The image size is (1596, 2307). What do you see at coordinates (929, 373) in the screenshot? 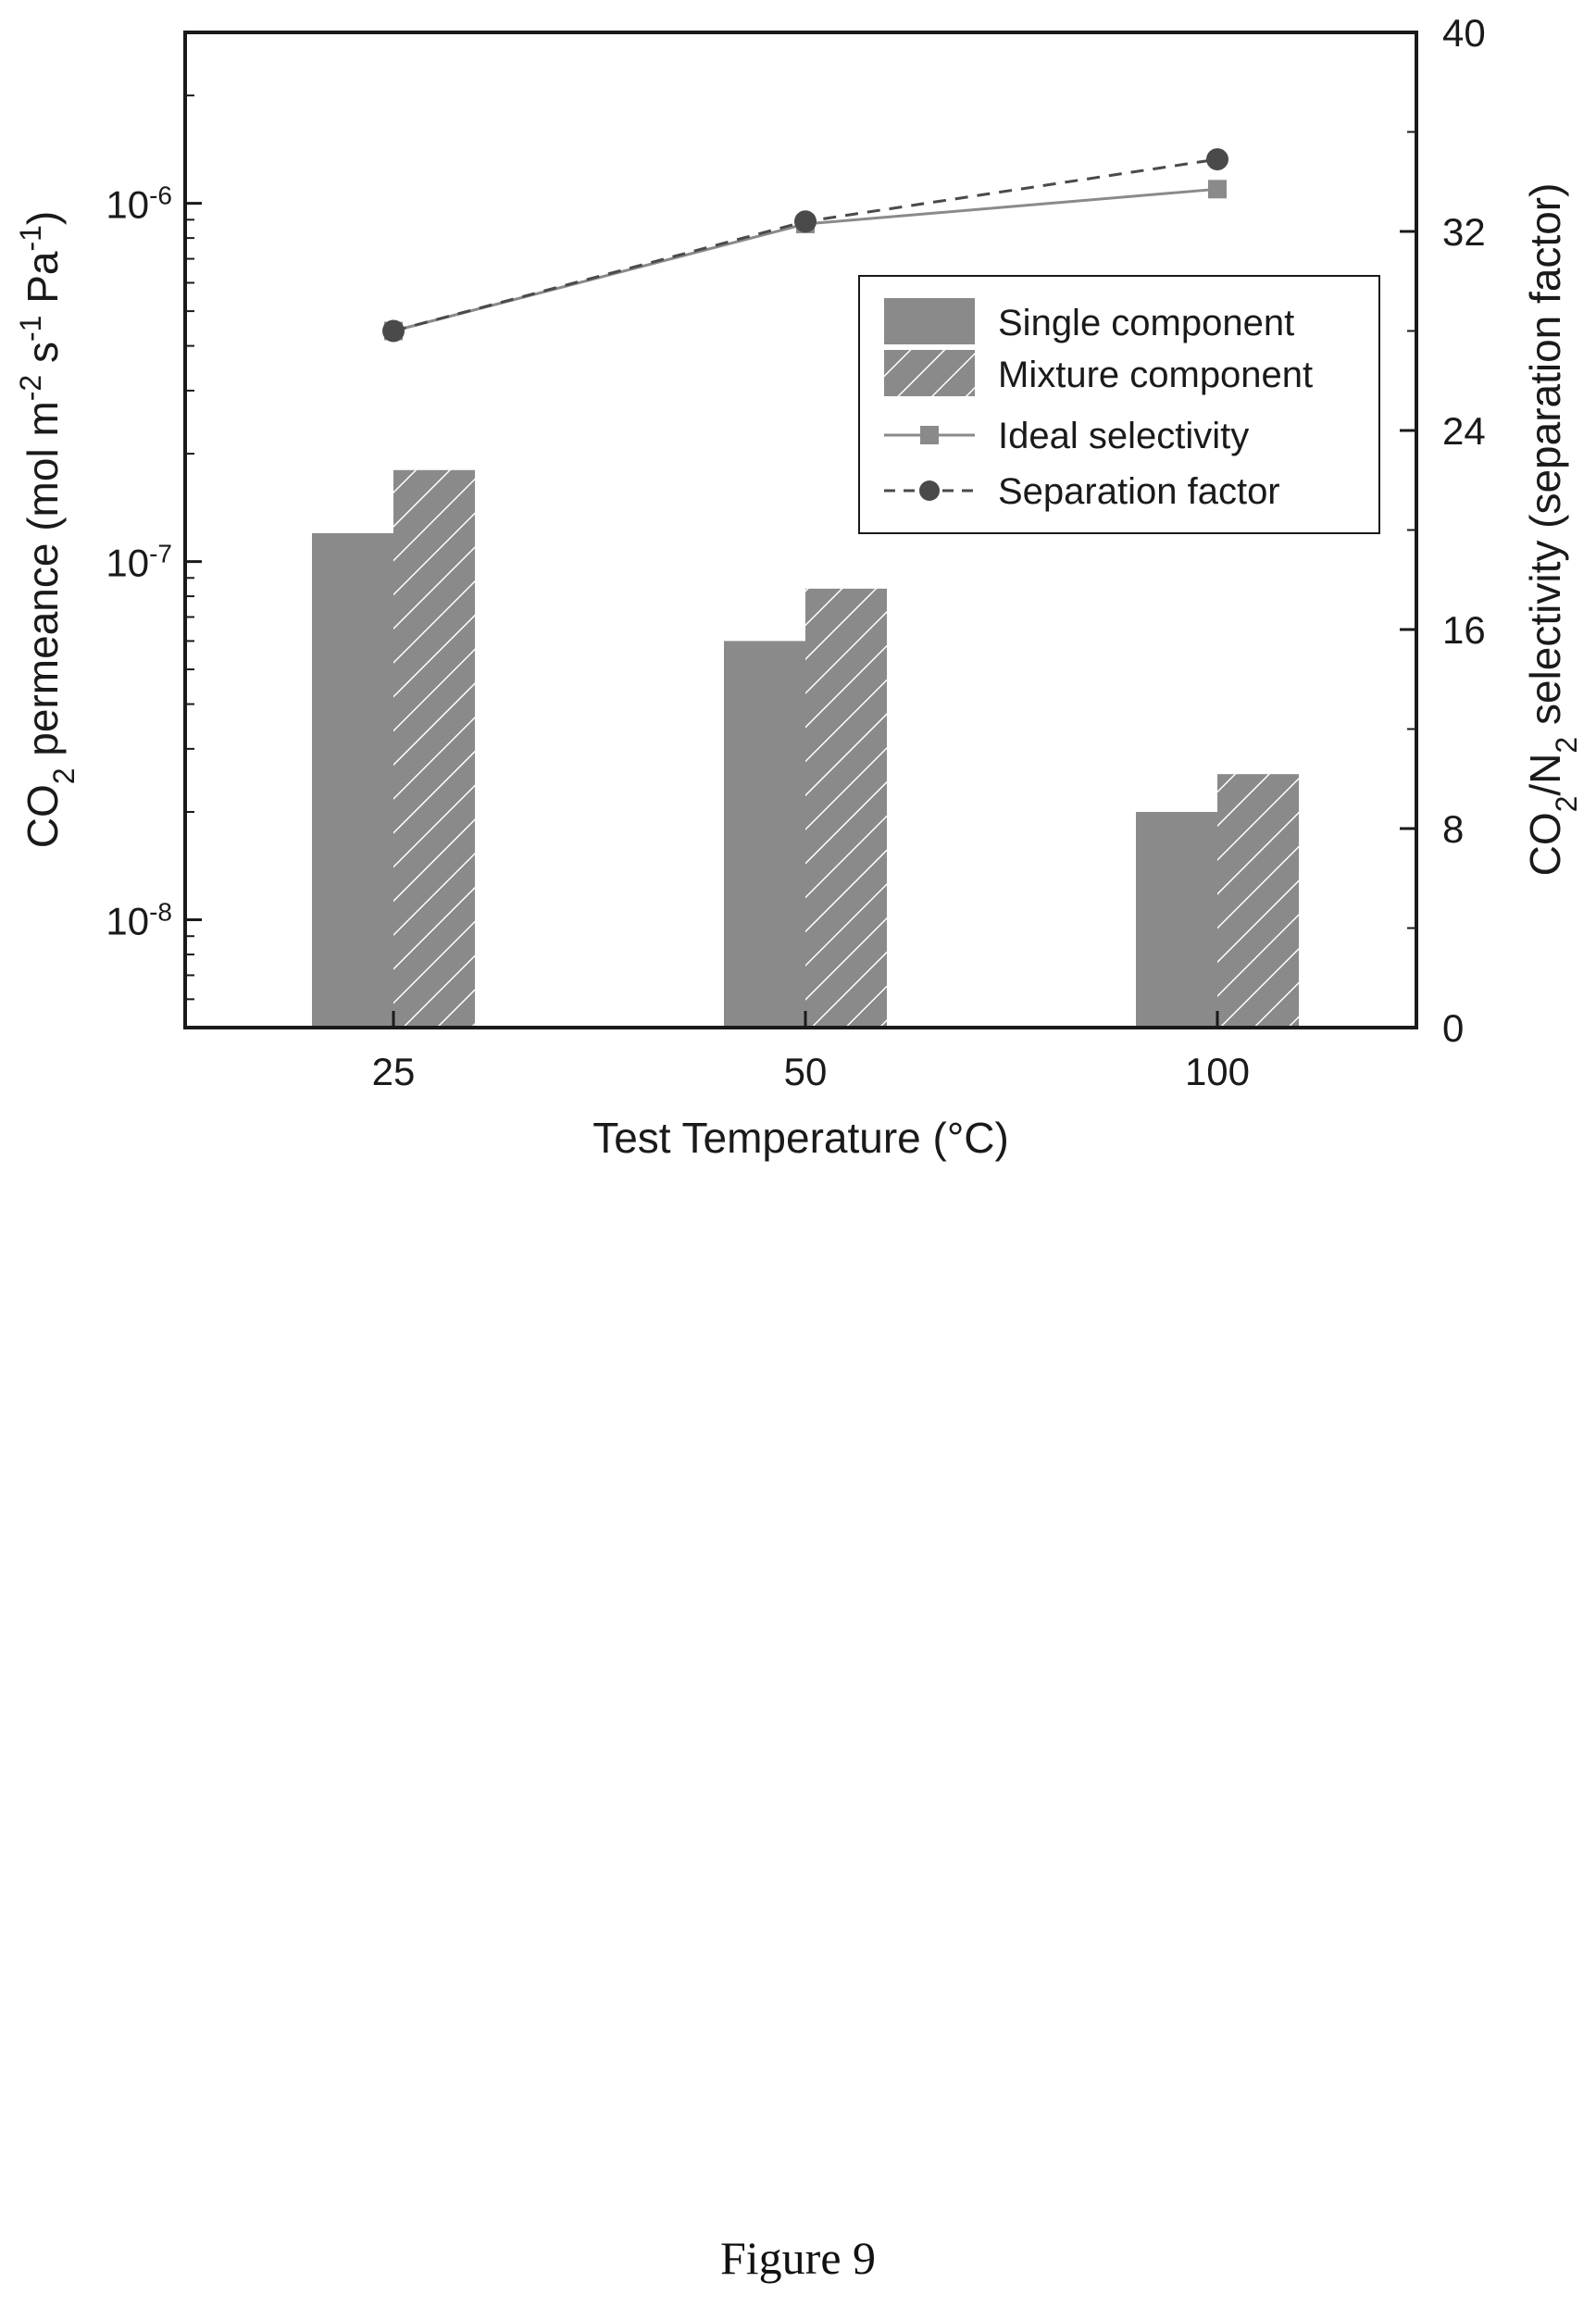
I see `legend-swatch-mixture` at bounding box center [929, 373].